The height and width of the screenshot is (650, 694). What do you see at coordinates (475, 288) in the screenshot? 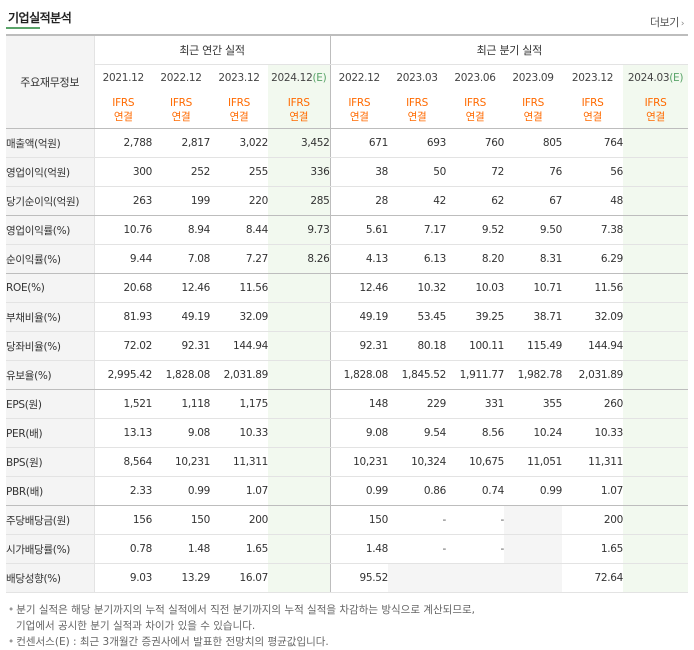
I see `table-cell: 10.03` at bounding box center [475, 288].